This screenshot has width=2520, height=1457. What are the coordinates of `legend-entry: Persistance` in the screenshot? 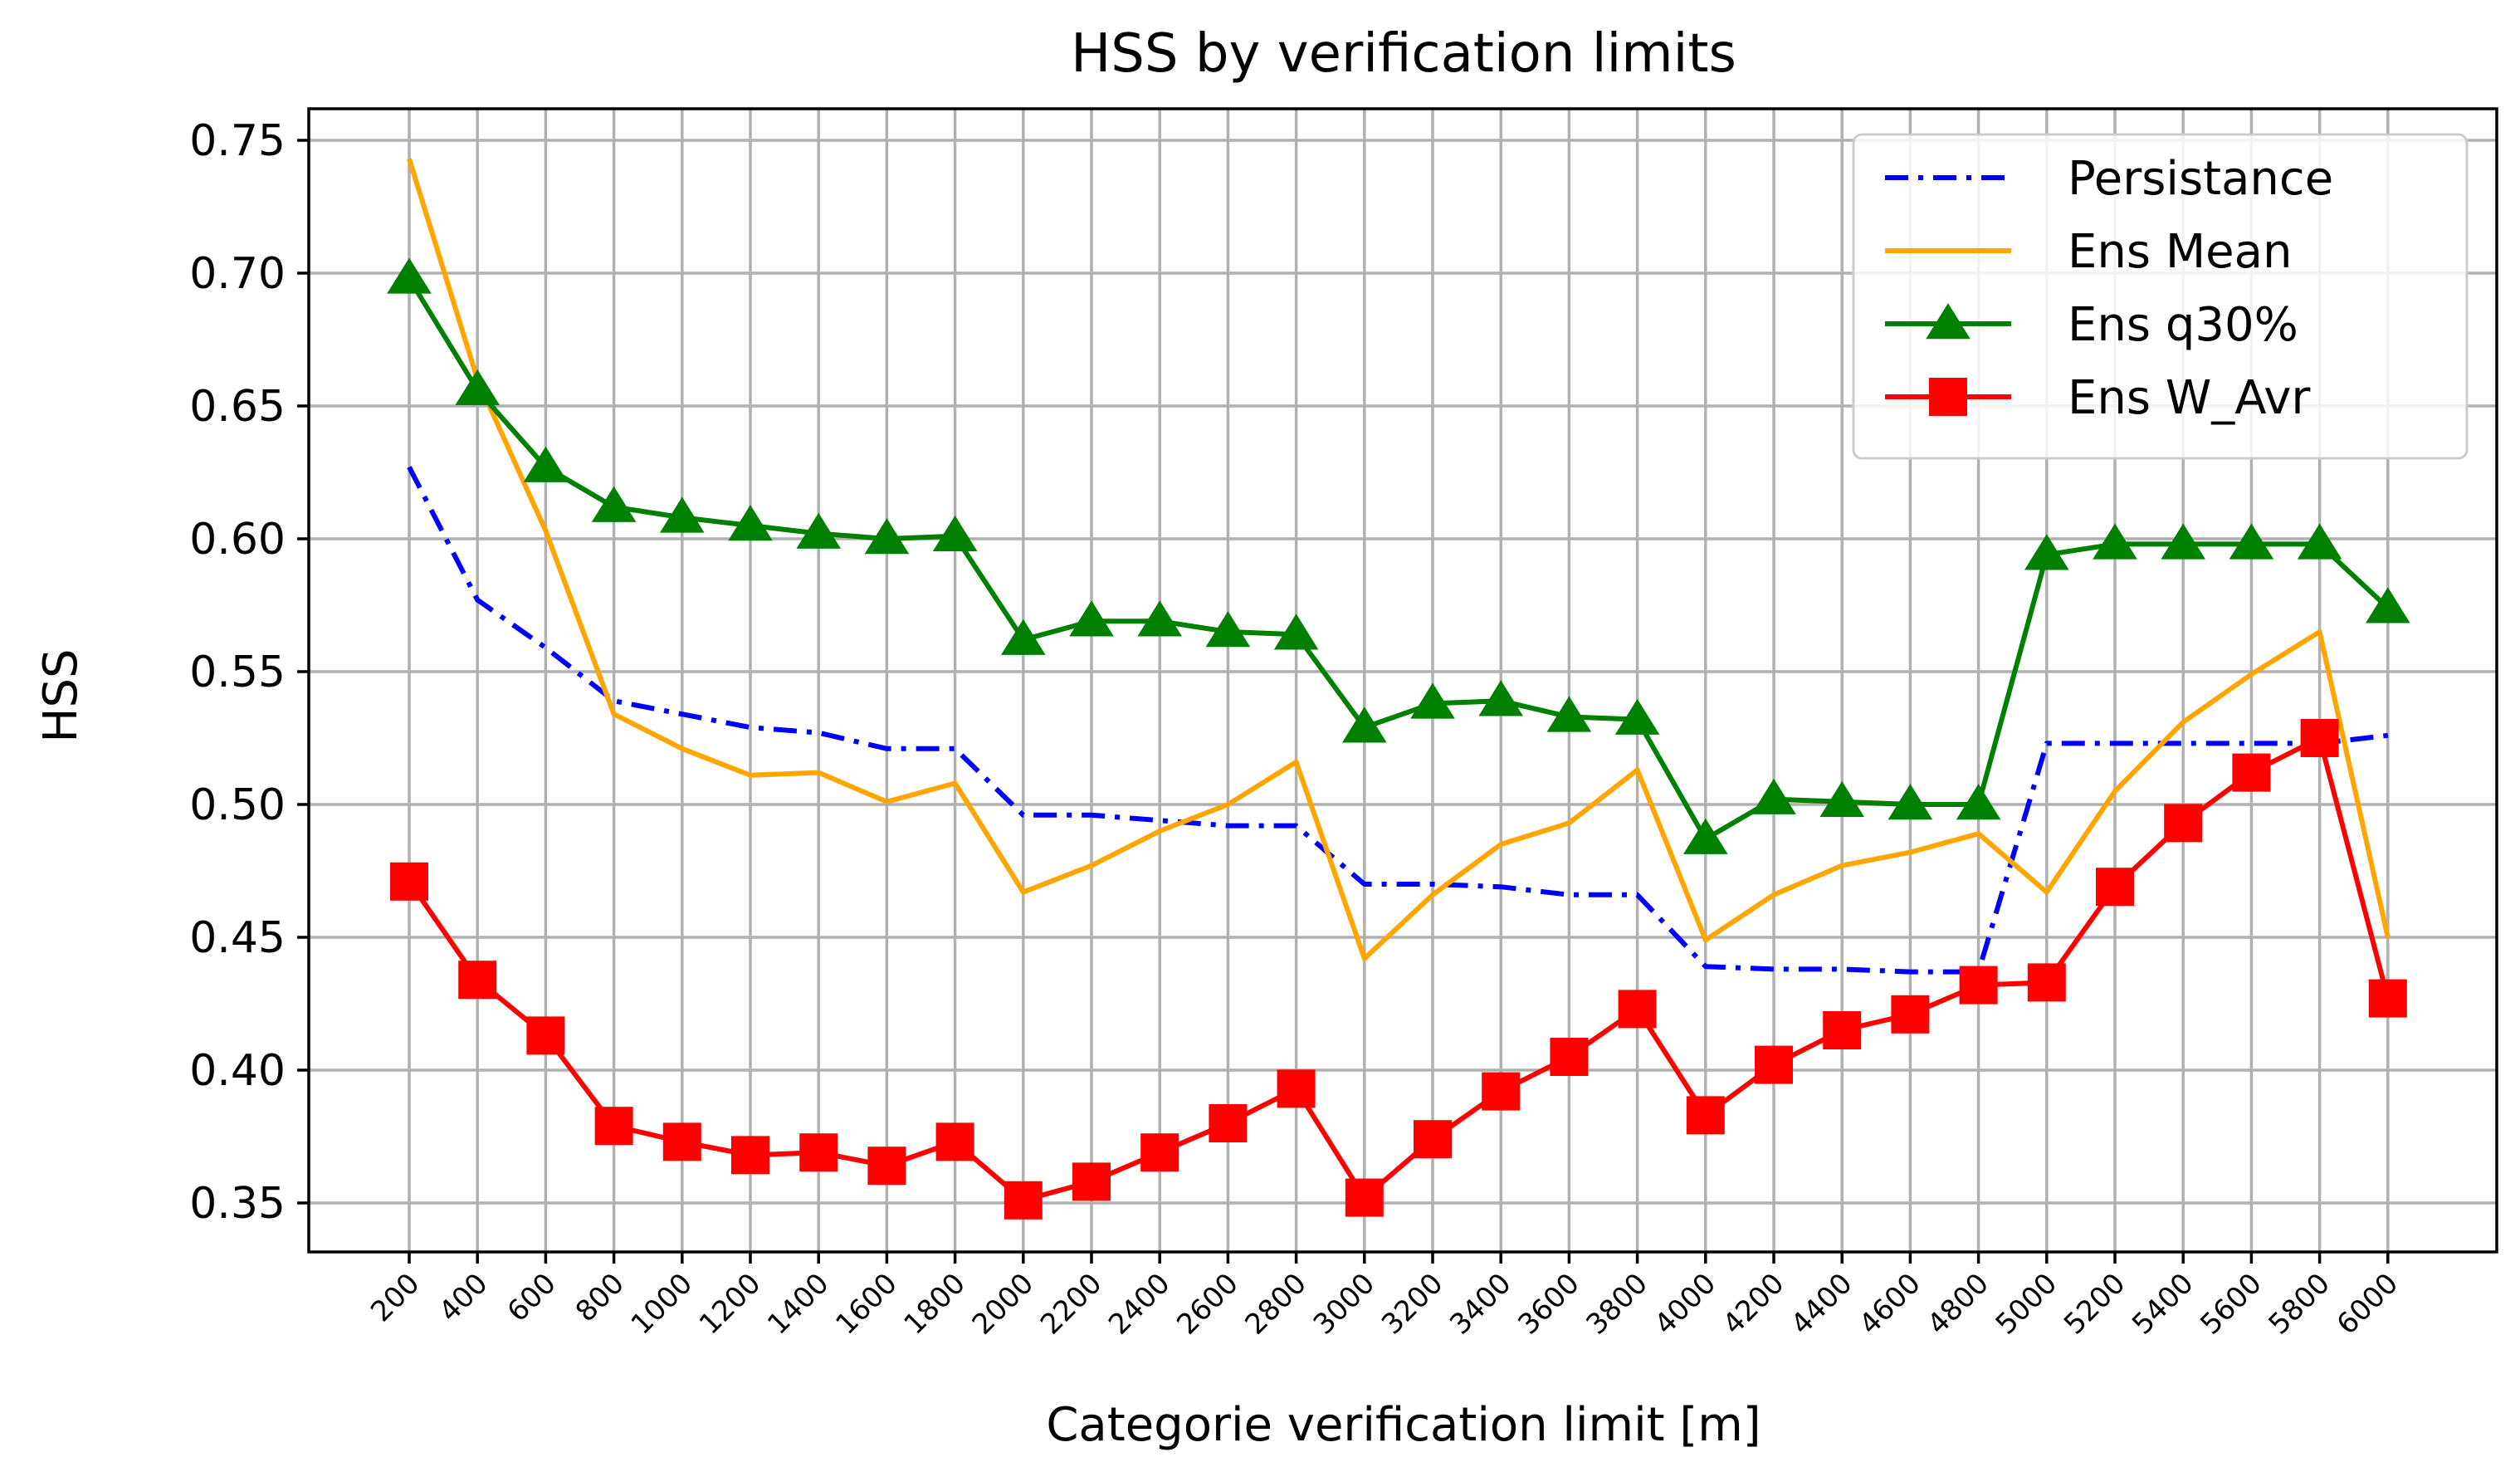 It's located at (2109, 179).